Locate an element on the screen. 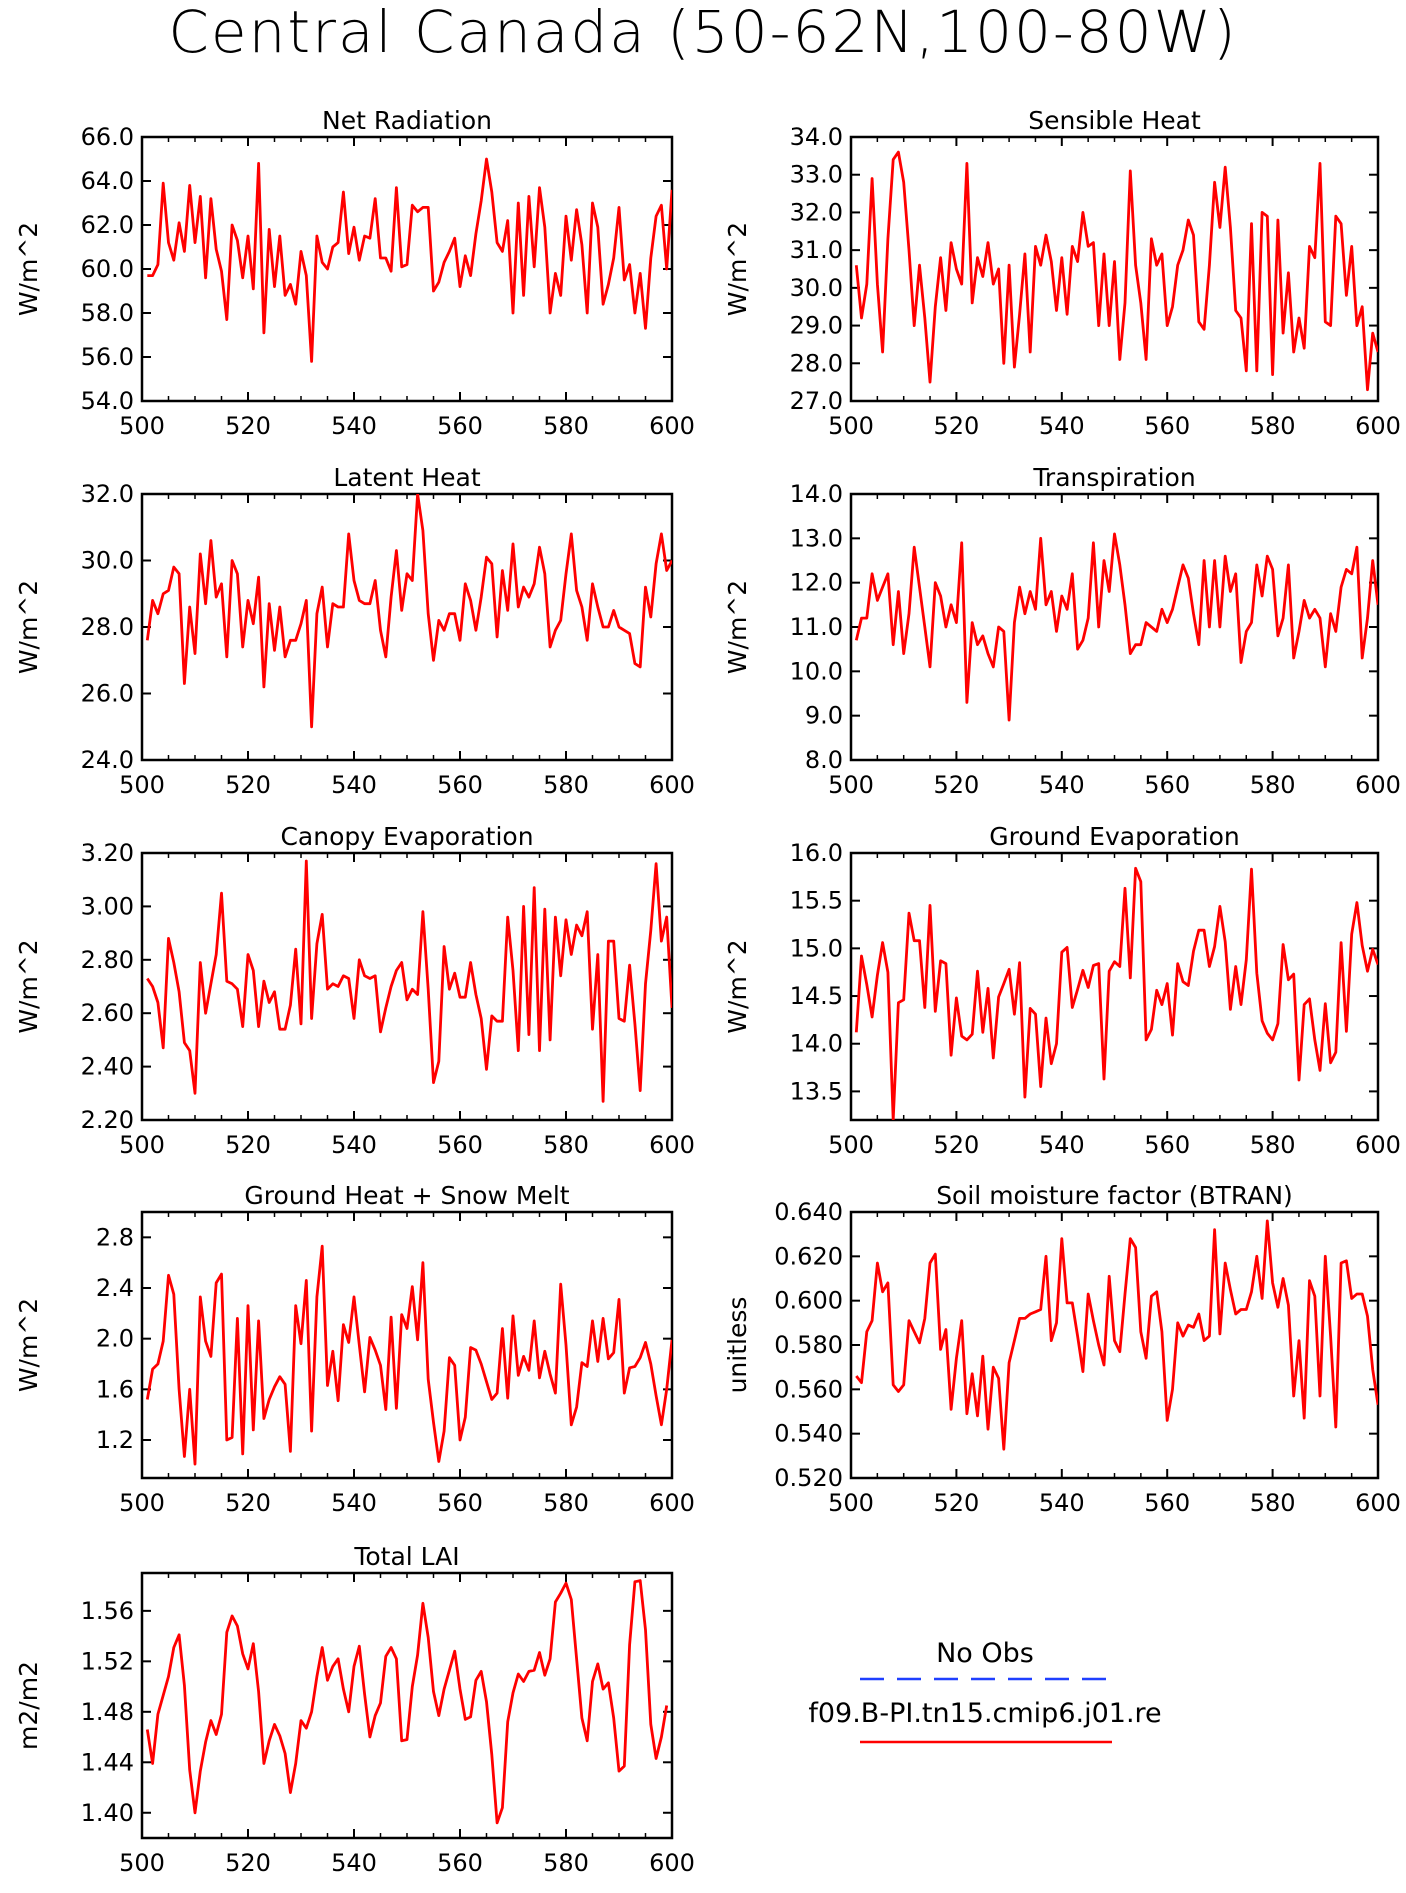 The width and height of the screenshot is (1406, 1893). y-tick-label: 1.44 is located at coordinates (107, 1762).